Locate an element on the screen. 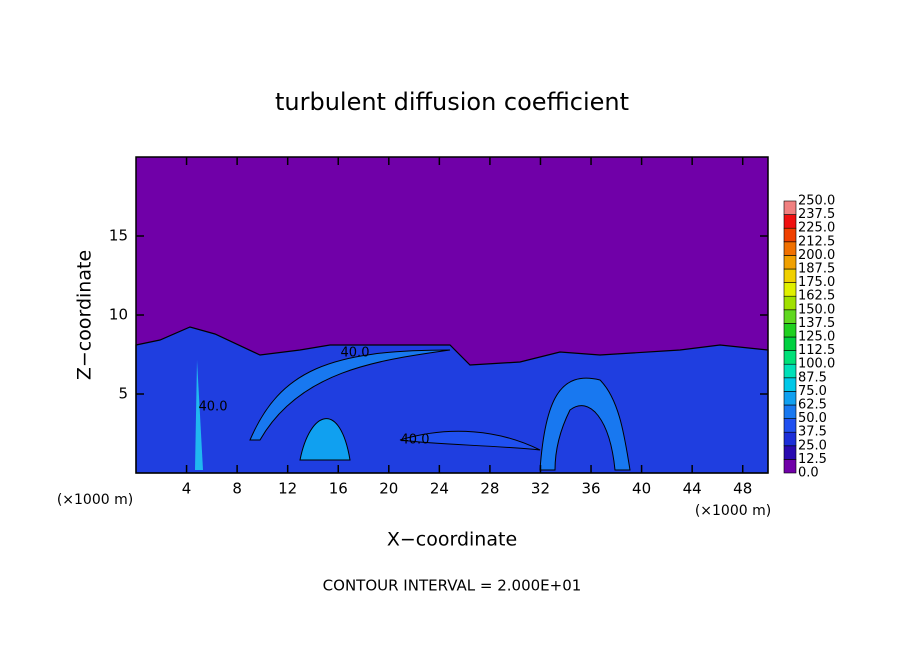 The width and height of the screenshot is (904, 654). x-unit: (×1000 m) is located at coordinates (733, 511).